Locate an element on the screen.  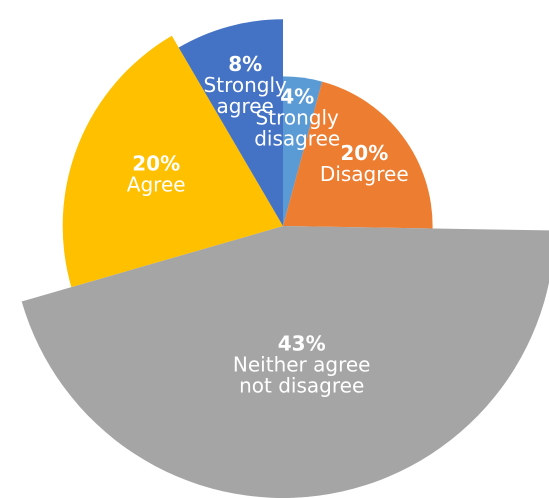
slice-label-1: 20%Disagree is located at coordinates (364, 163).